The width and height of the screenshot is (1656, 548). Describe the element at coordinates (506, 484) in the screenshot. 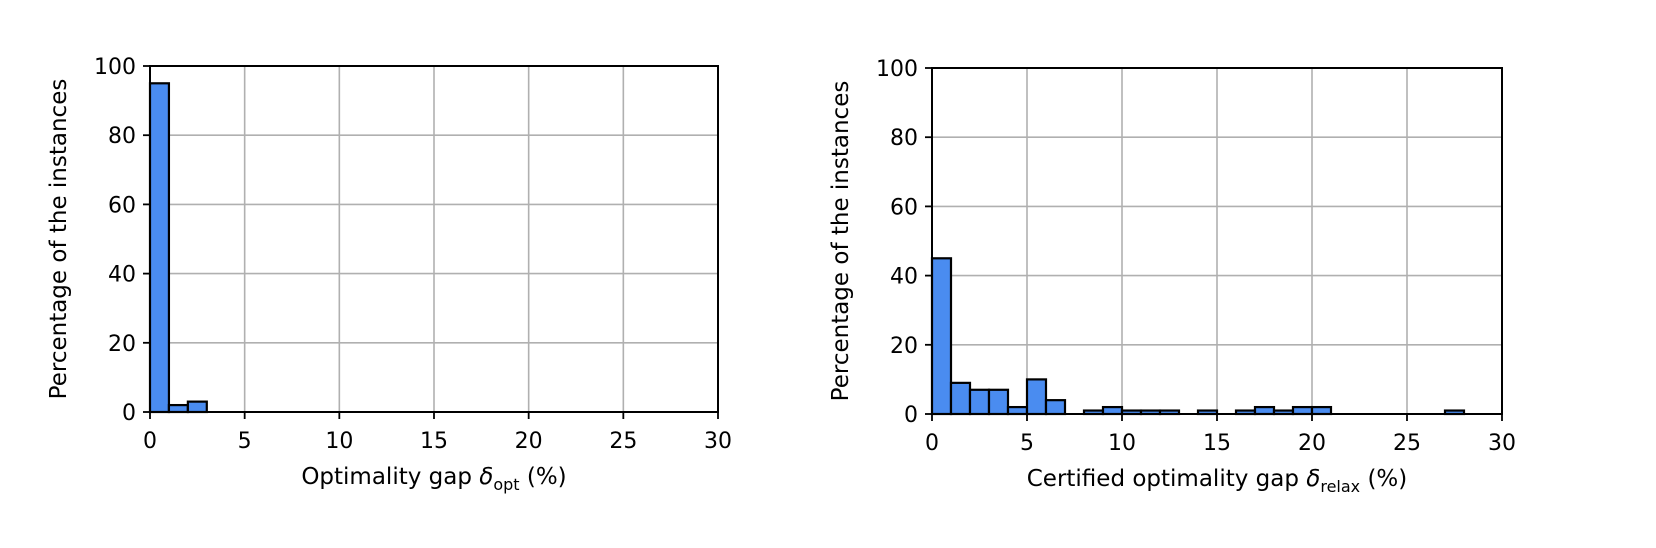

I see `x-axis-label-subscript: opt` at that location.